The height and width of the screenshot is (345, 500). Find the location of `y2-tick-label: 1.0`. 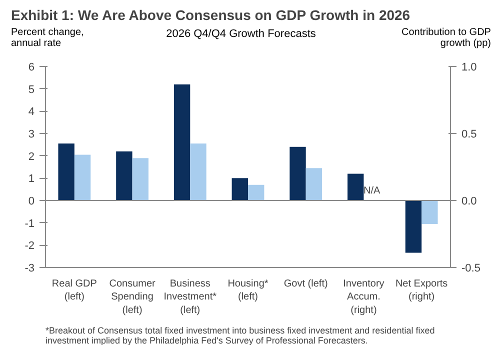

y2-tick-label: 1.0 is located at coordinates (469, 68).